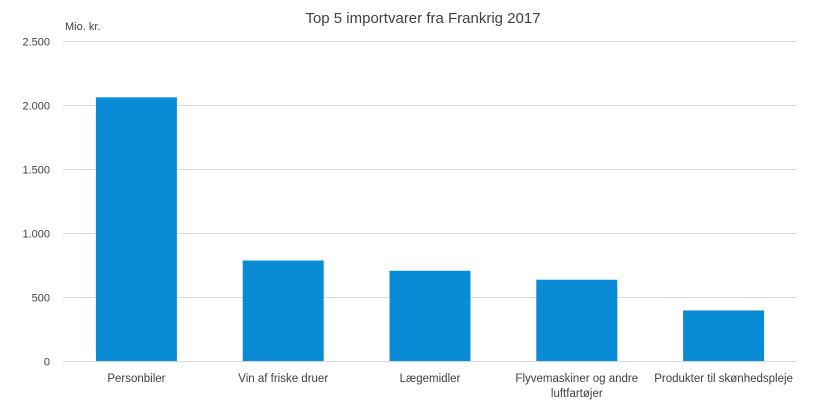 The width and height of the screenshot is (823, 404). I want to click on y-tick-label: 2.000, so click(36, 107).